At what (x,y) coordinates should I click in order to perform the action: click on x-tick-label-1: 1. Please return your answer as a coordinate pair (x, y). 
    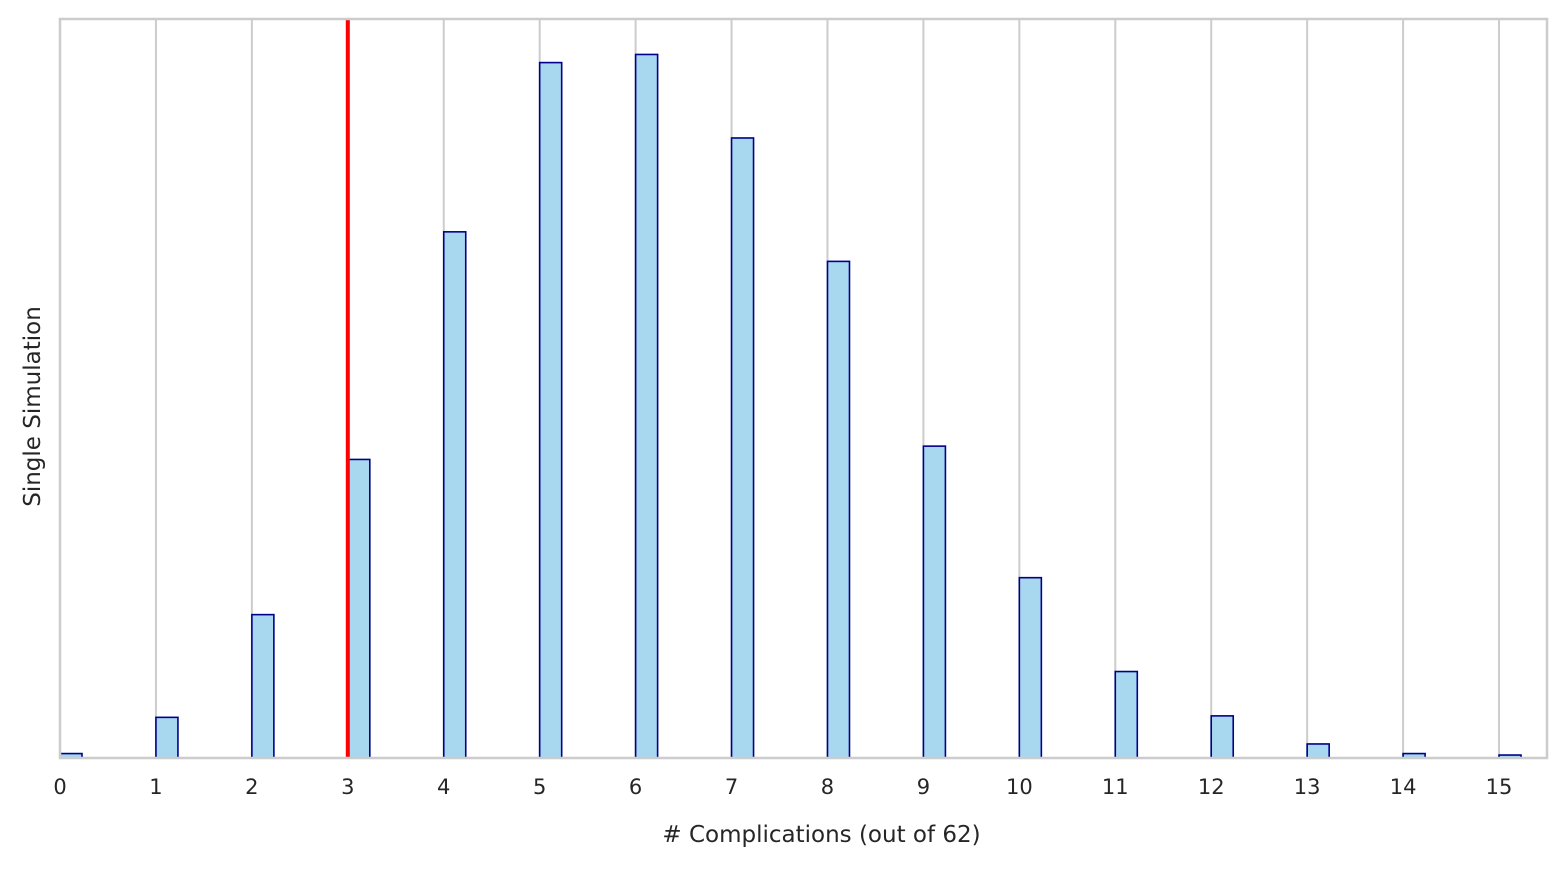
    Looking at the image, I should click on (155, 787).